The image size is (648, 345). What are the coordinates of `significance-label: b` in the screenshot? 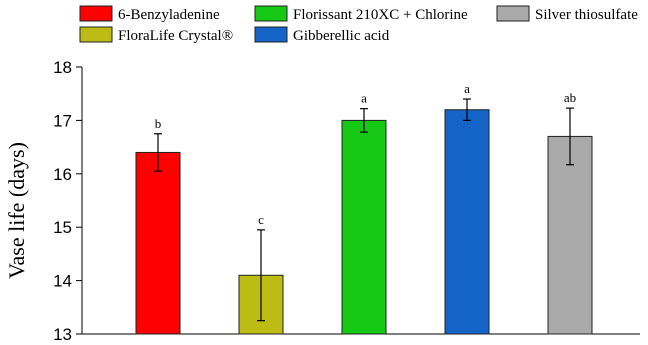 It's located at (158, 123).